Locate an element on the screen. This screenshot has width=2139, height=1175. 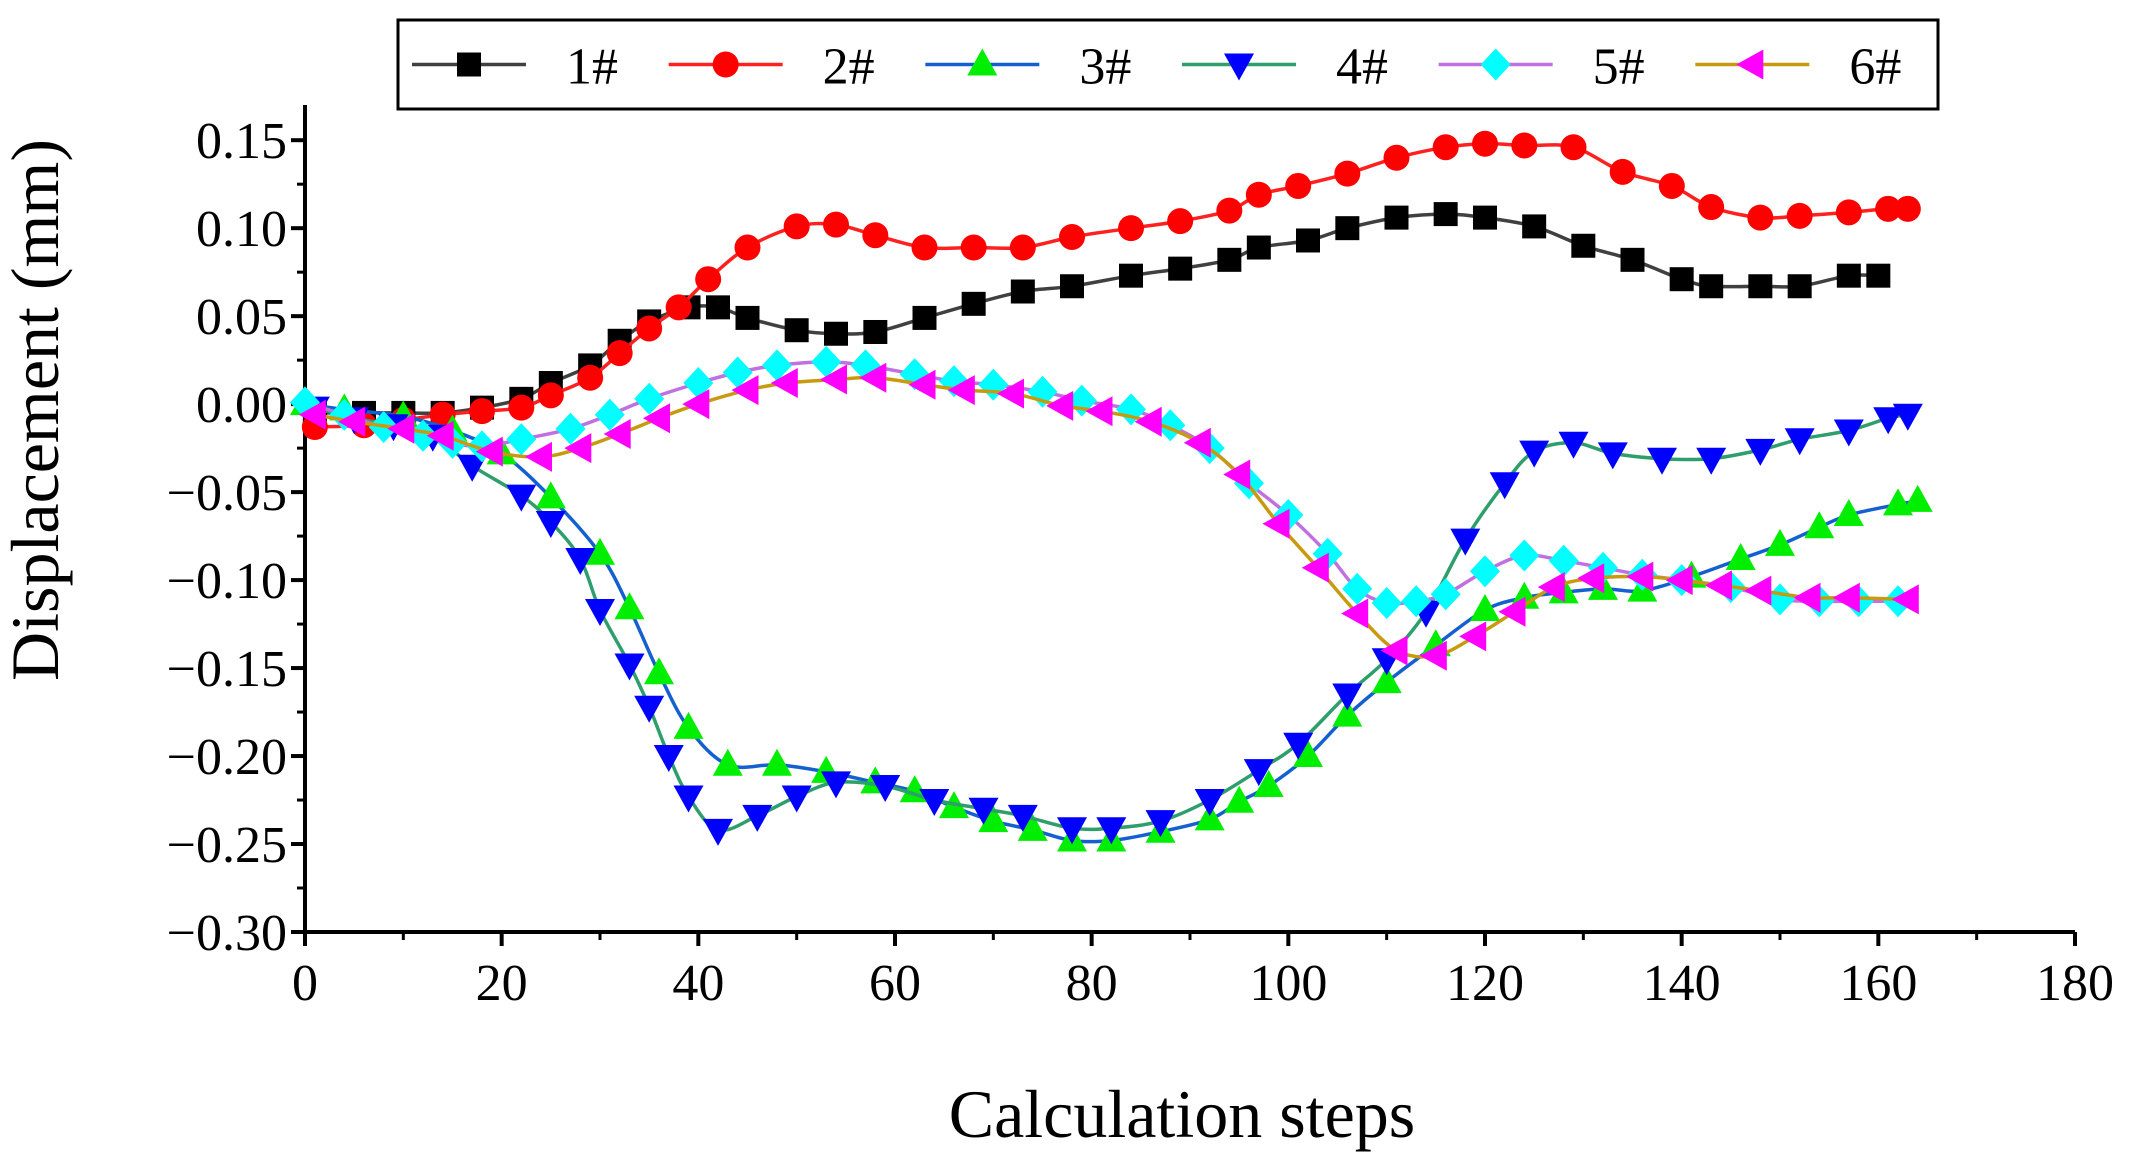
x-axis-title: Calculation steps is located at coordinates (1182, 1114).